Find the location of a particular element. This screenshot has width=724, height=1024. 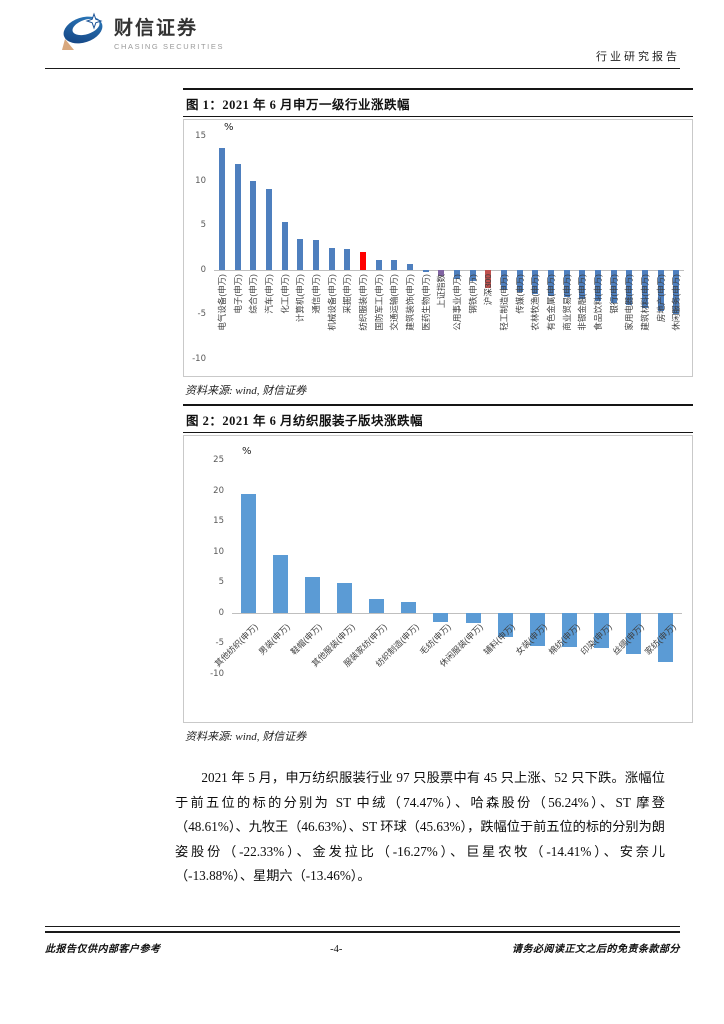

category-label: 食品饮料(申万) is located at coordinates (597, 302).